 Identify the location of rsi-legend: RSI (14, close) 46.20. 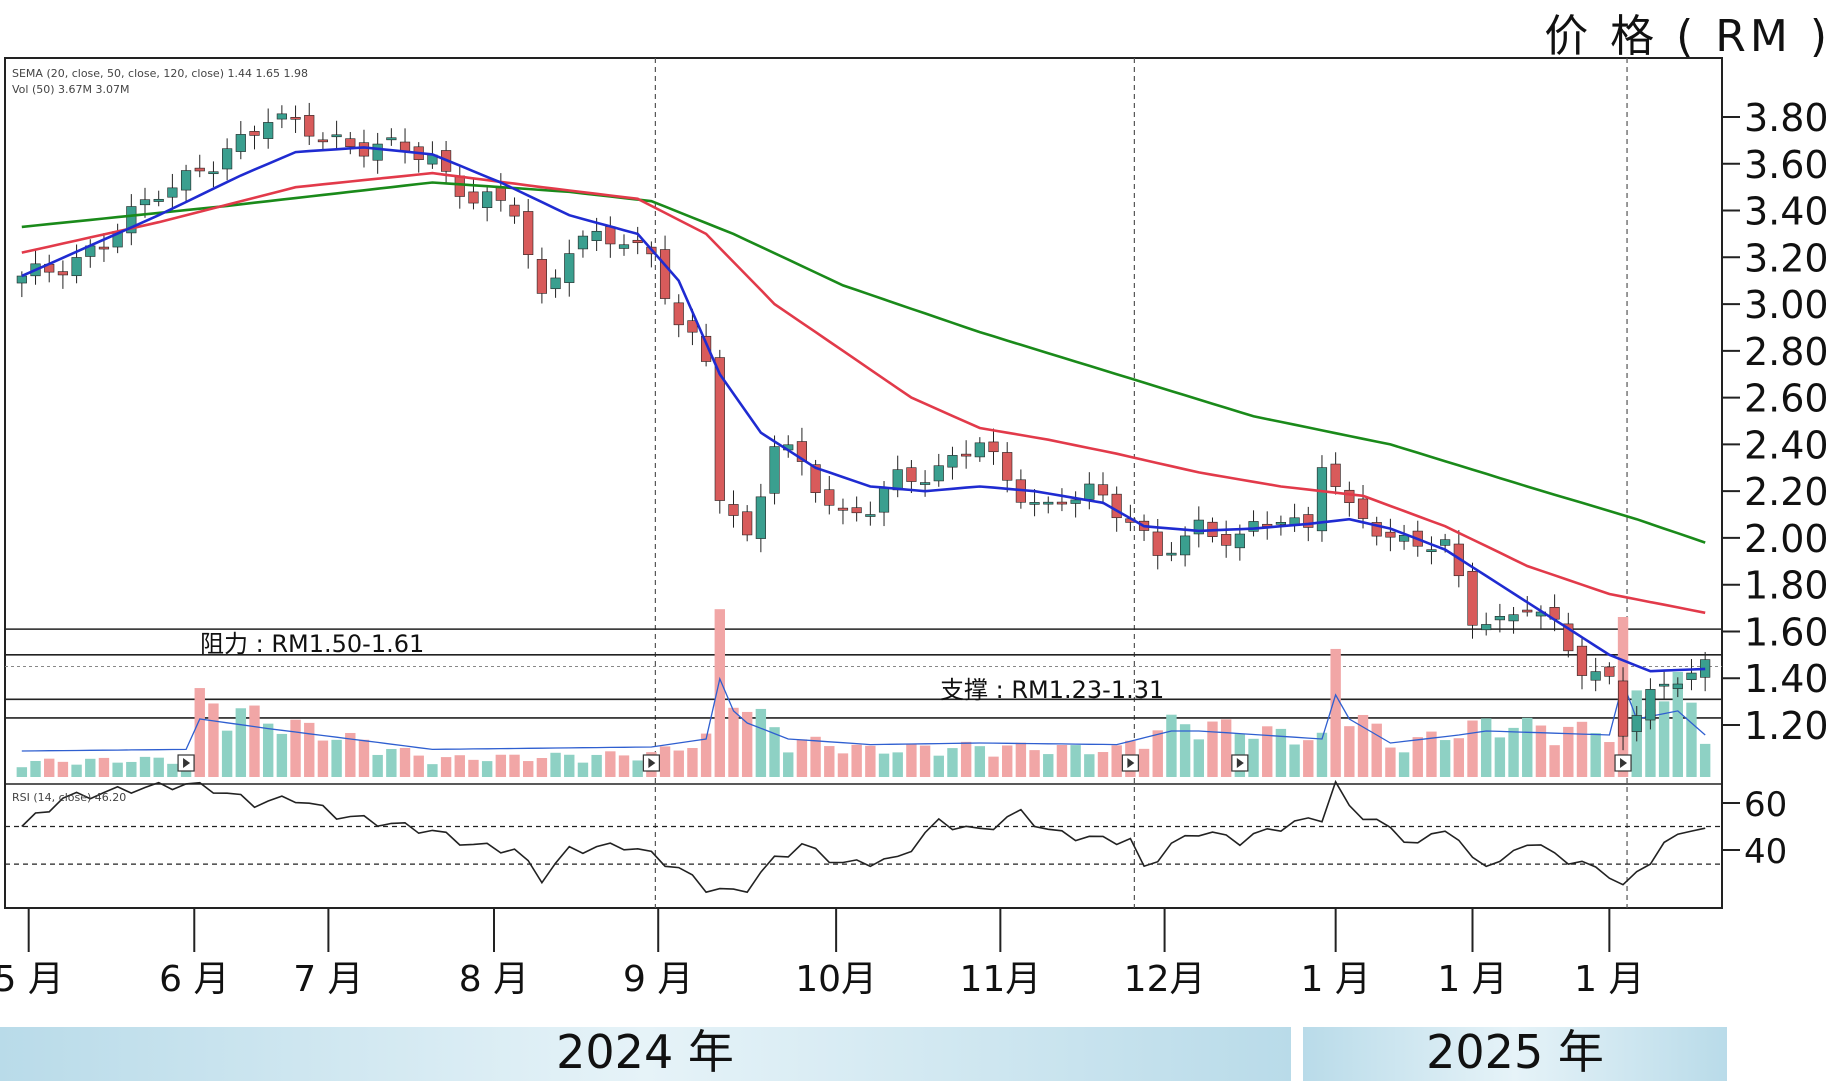
(69, 797).